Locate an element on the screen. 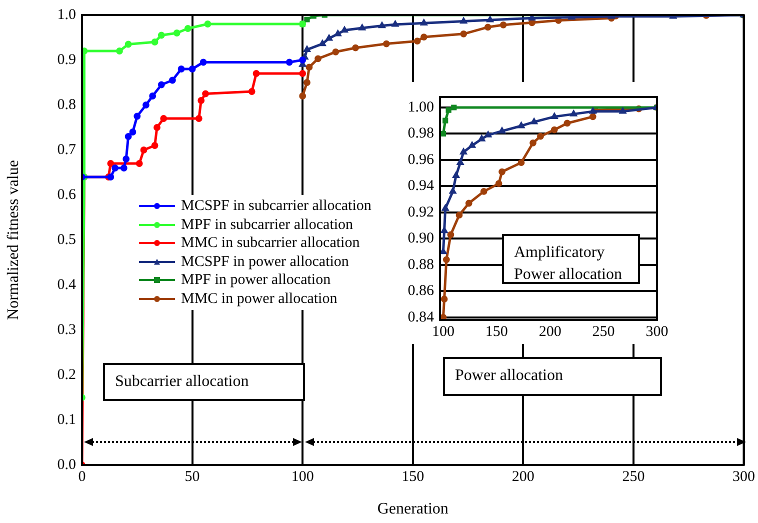 Image resolution: width=758 pixels, height=523 pixels. y-tick-label: 0.5 is located at coordinates (66, 240).